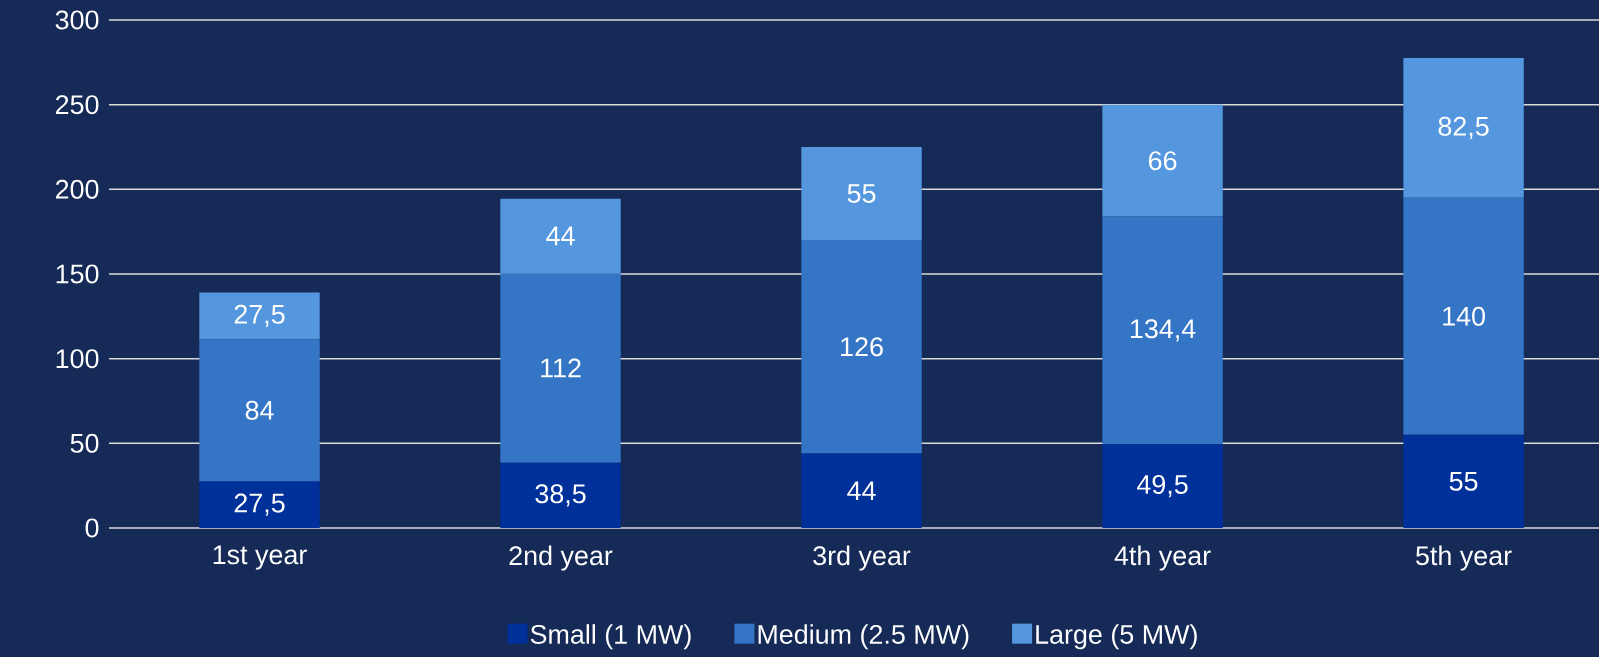  I want to click on x-tick-label: 1st year, so click(260, 557).